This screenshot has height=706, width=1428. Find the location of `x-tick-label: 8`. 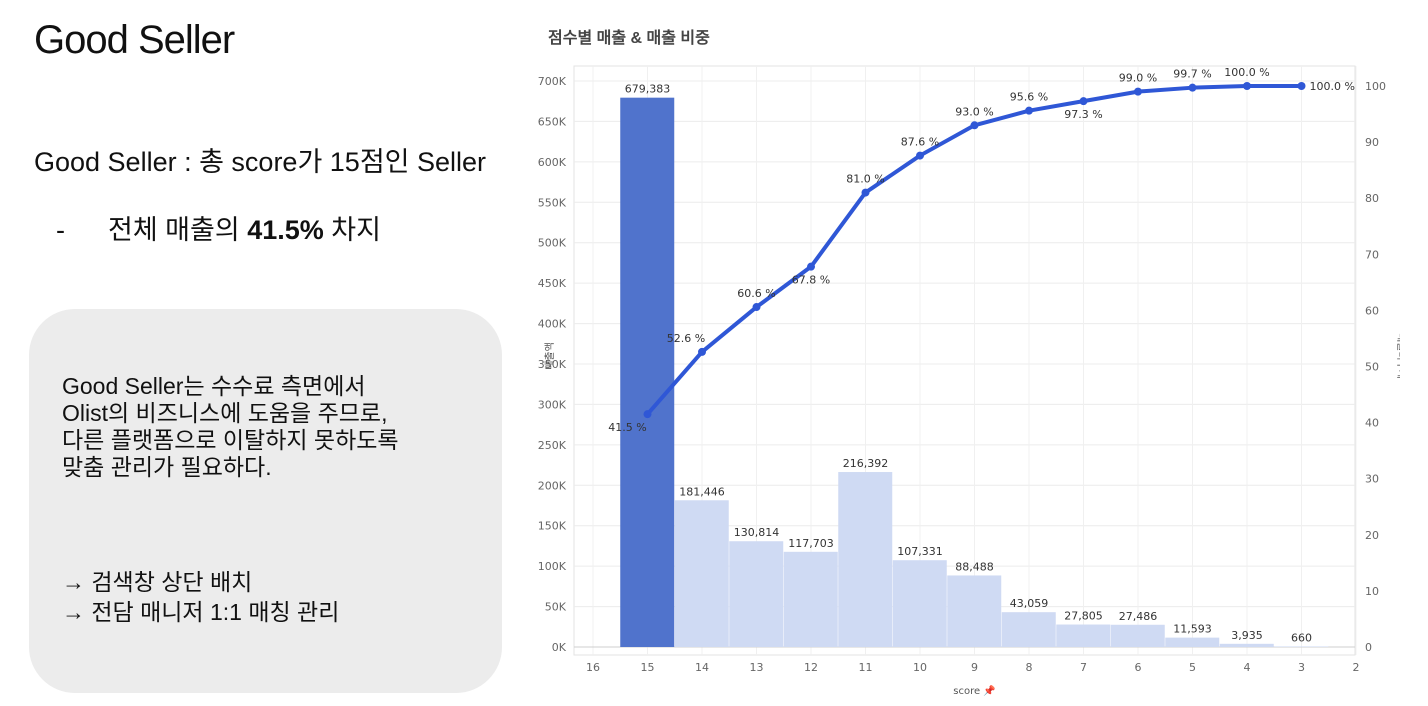

x-tick-label: 8 is located at coordinates (1029, 667).